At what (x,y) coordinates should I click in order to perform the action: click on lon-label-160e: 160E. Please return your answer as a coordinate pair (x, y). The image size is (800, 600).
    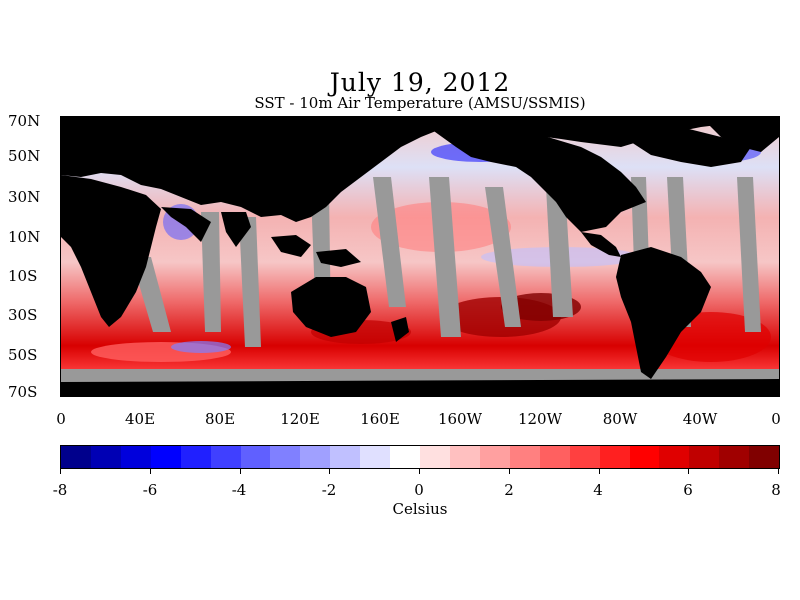
    Looking at the image, I should click on (380, 419).